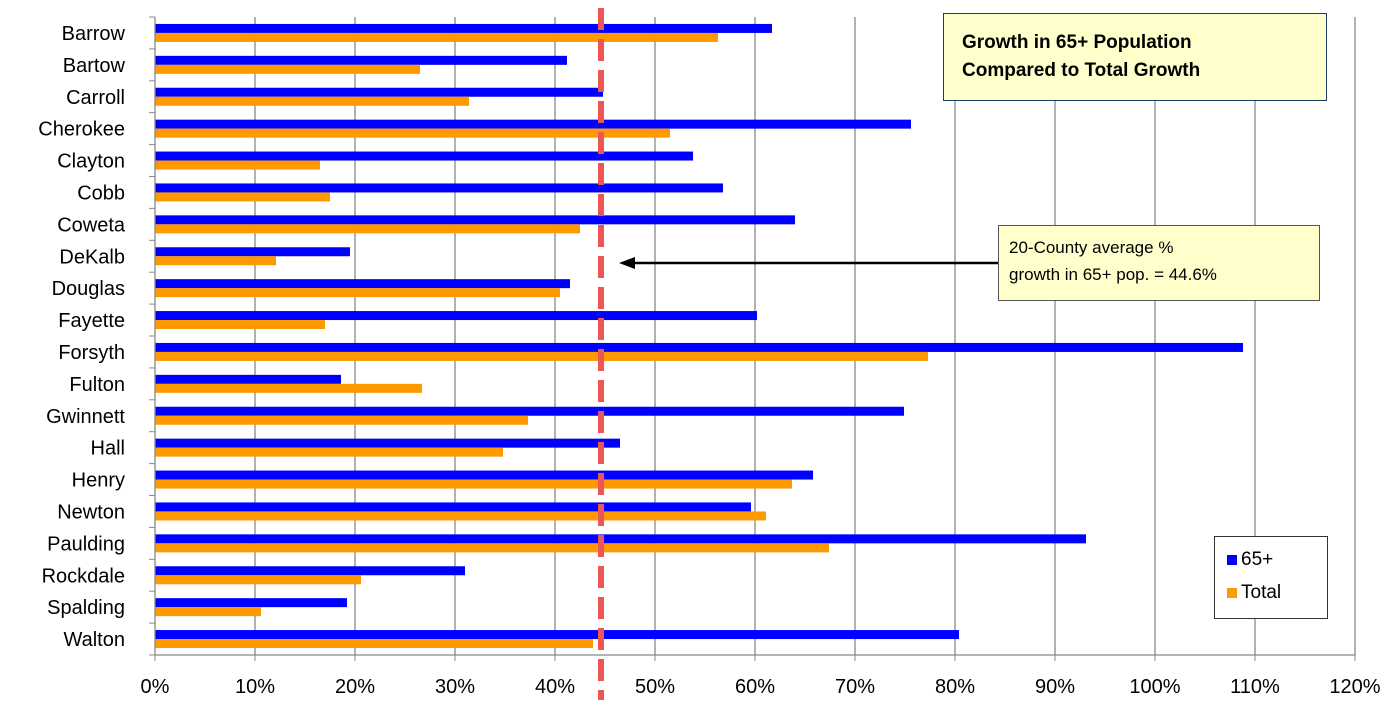 This screenshot has height=704, width=1393. What do you see at coordinates (94, 34) in the screenshot?
I see `category-label: Barrow` at bounding box center [94, 34].